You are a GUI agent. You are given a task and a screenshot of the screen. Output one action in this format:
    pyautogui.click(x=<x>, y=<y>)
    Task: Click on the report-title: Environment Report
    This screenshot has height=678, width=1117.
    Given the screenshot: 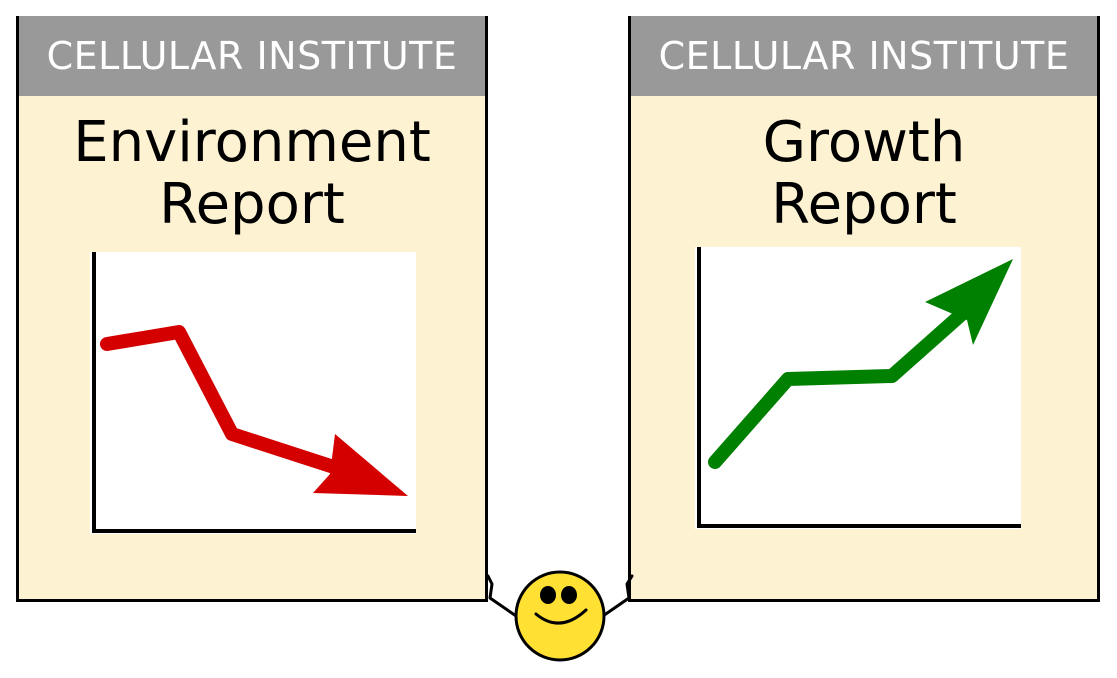 What is the action you would take?
    pyautogui.click(x=252, y=174)
    